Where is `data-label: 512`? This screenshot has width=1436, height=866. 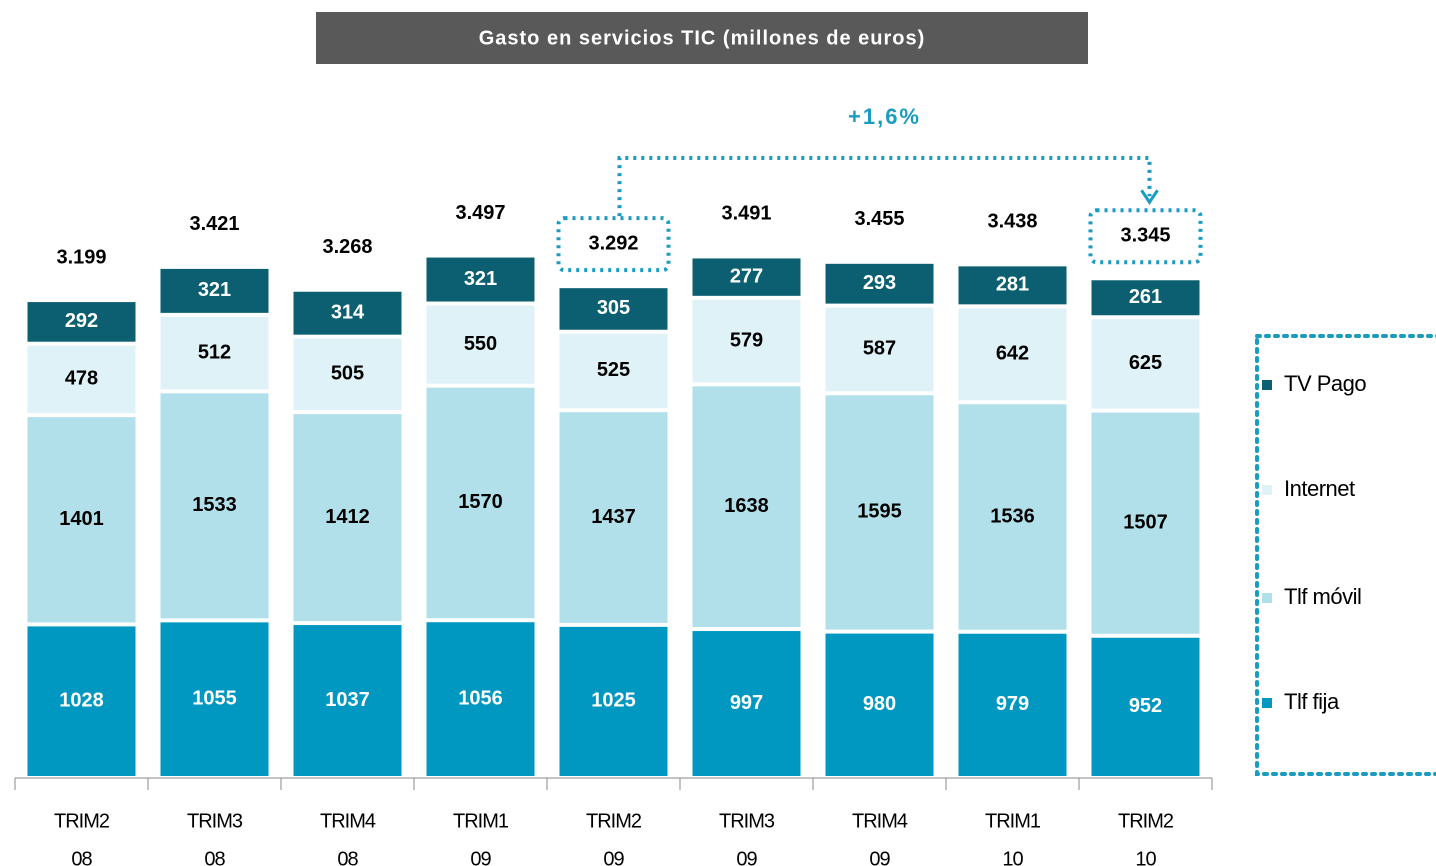
data-label: 512 is located at coordinates (214, 352).